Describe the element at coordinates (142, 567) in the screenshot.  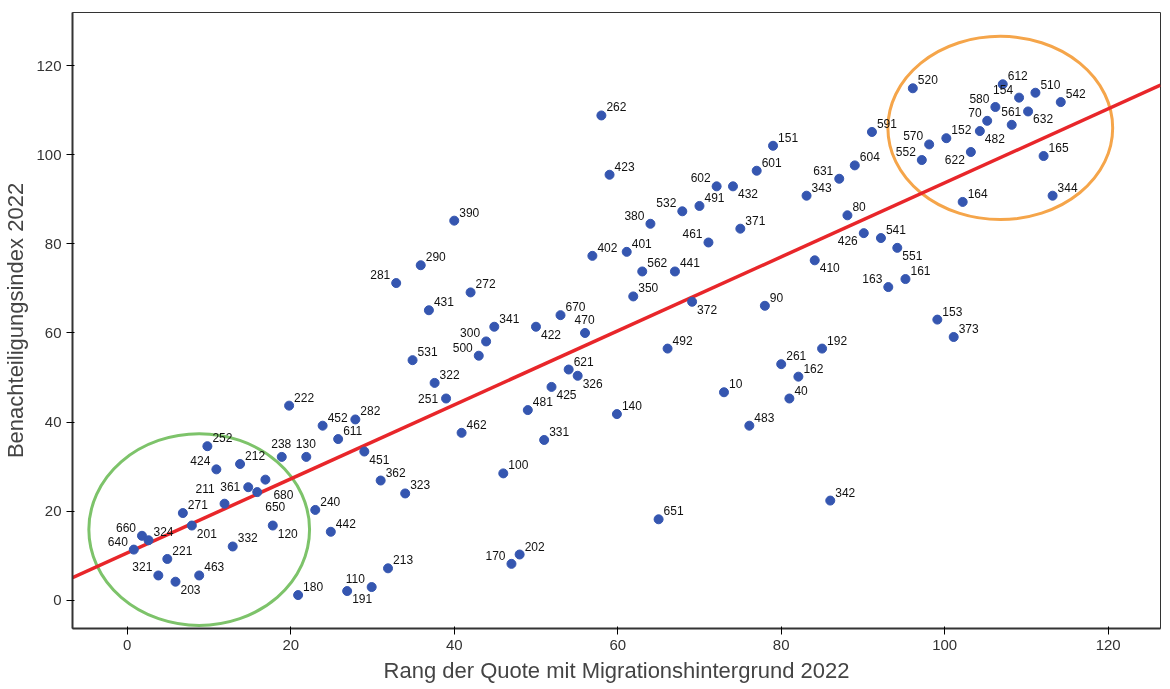
I see `annotation: 321` at that location.